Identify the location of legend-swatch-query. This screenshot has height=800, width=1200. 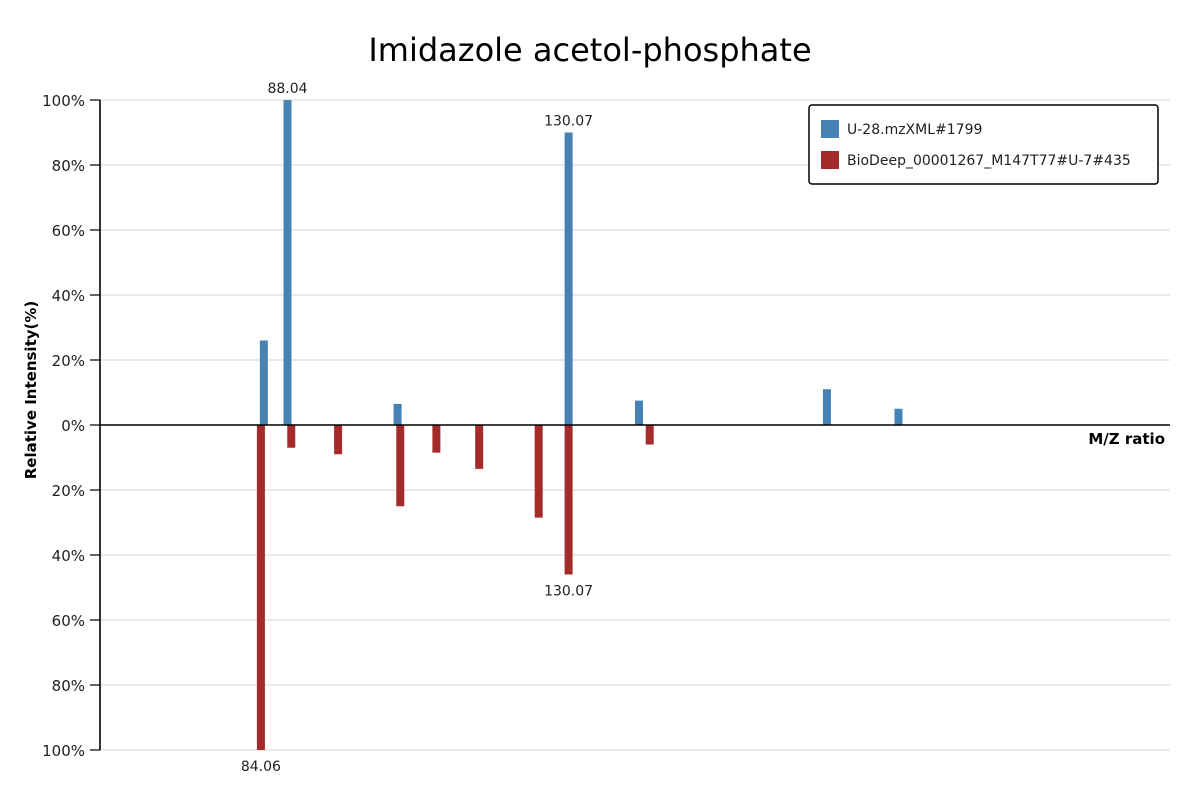
(830, 129).